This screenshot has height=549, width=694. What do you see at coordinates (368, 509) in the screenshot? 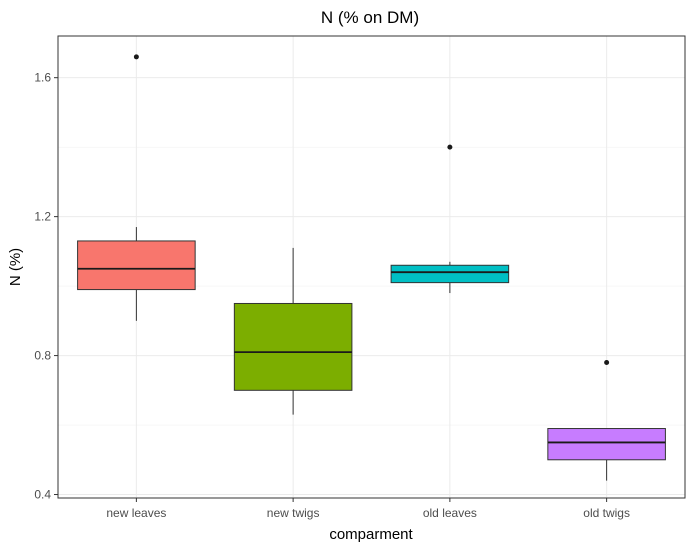
I see `x-axis: new leaves new twigs old leaves old twigs` at bounding box center [368, 509].